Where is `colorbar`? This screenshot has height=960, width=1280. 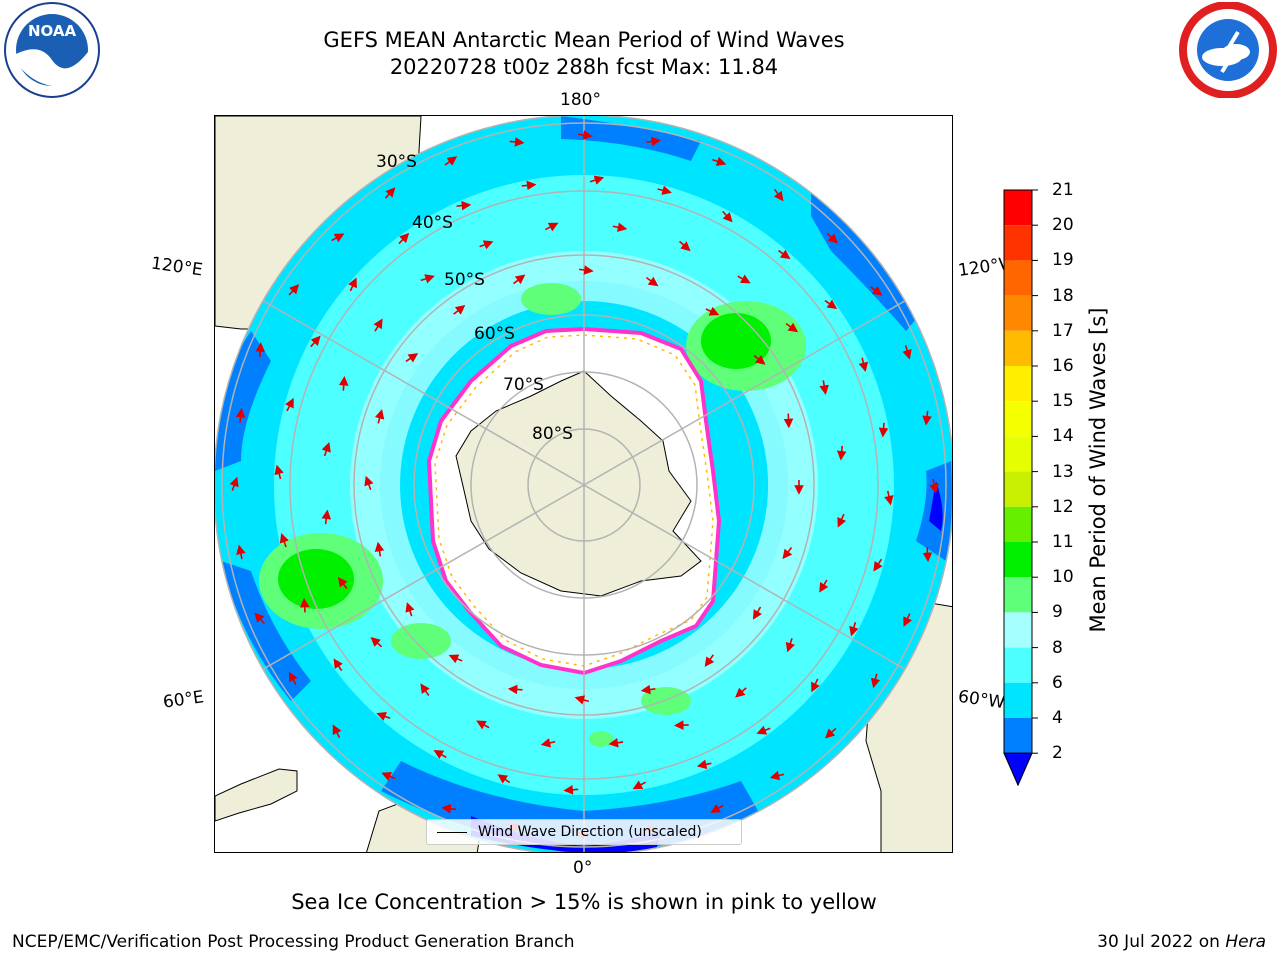
colorbar is located at coordinates (1020, 487).